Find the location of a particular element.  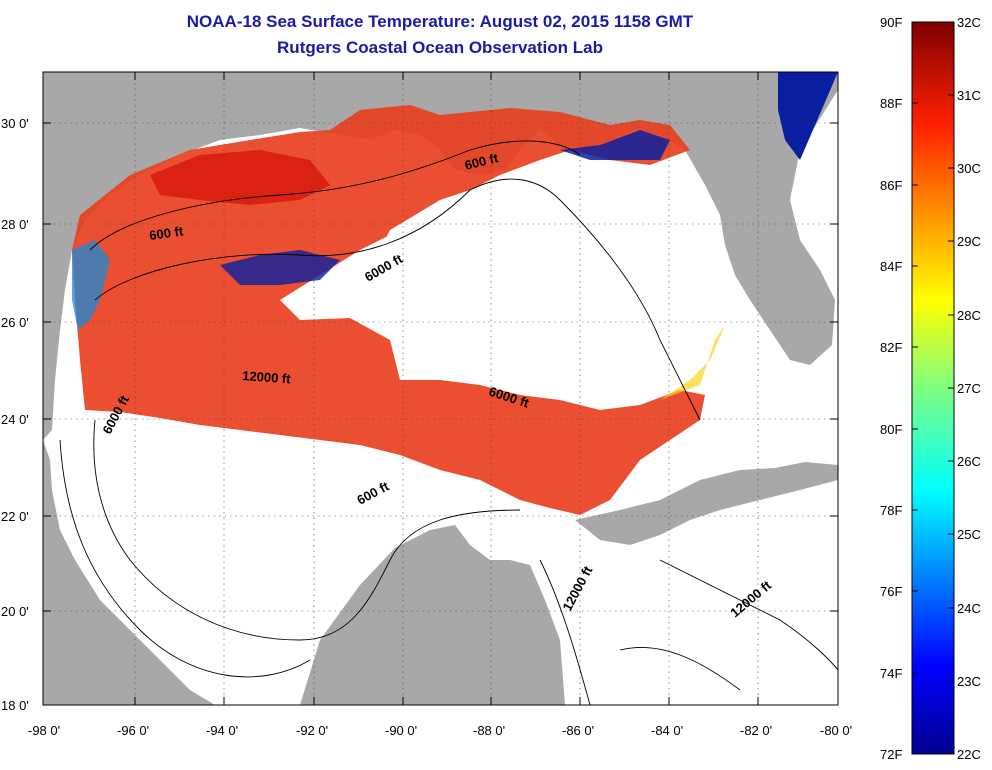

contour-label-600-upper: 600 ft is located at coordinates (166, 233).